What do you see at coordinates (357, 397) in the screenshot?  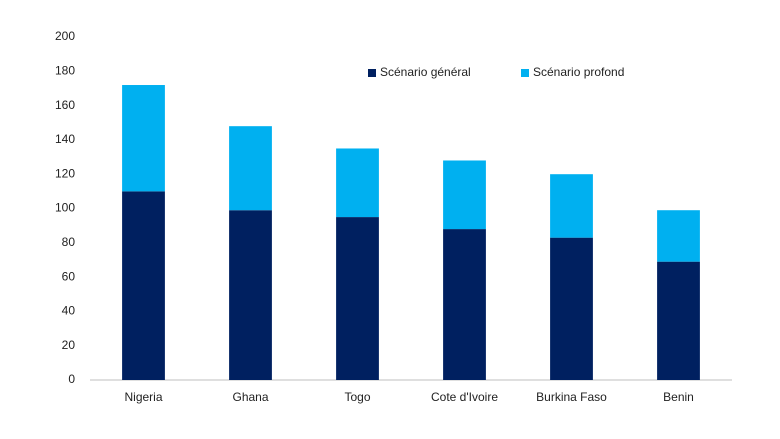 I see `x-tick-label: Togo` at bounding box center [357, 397].